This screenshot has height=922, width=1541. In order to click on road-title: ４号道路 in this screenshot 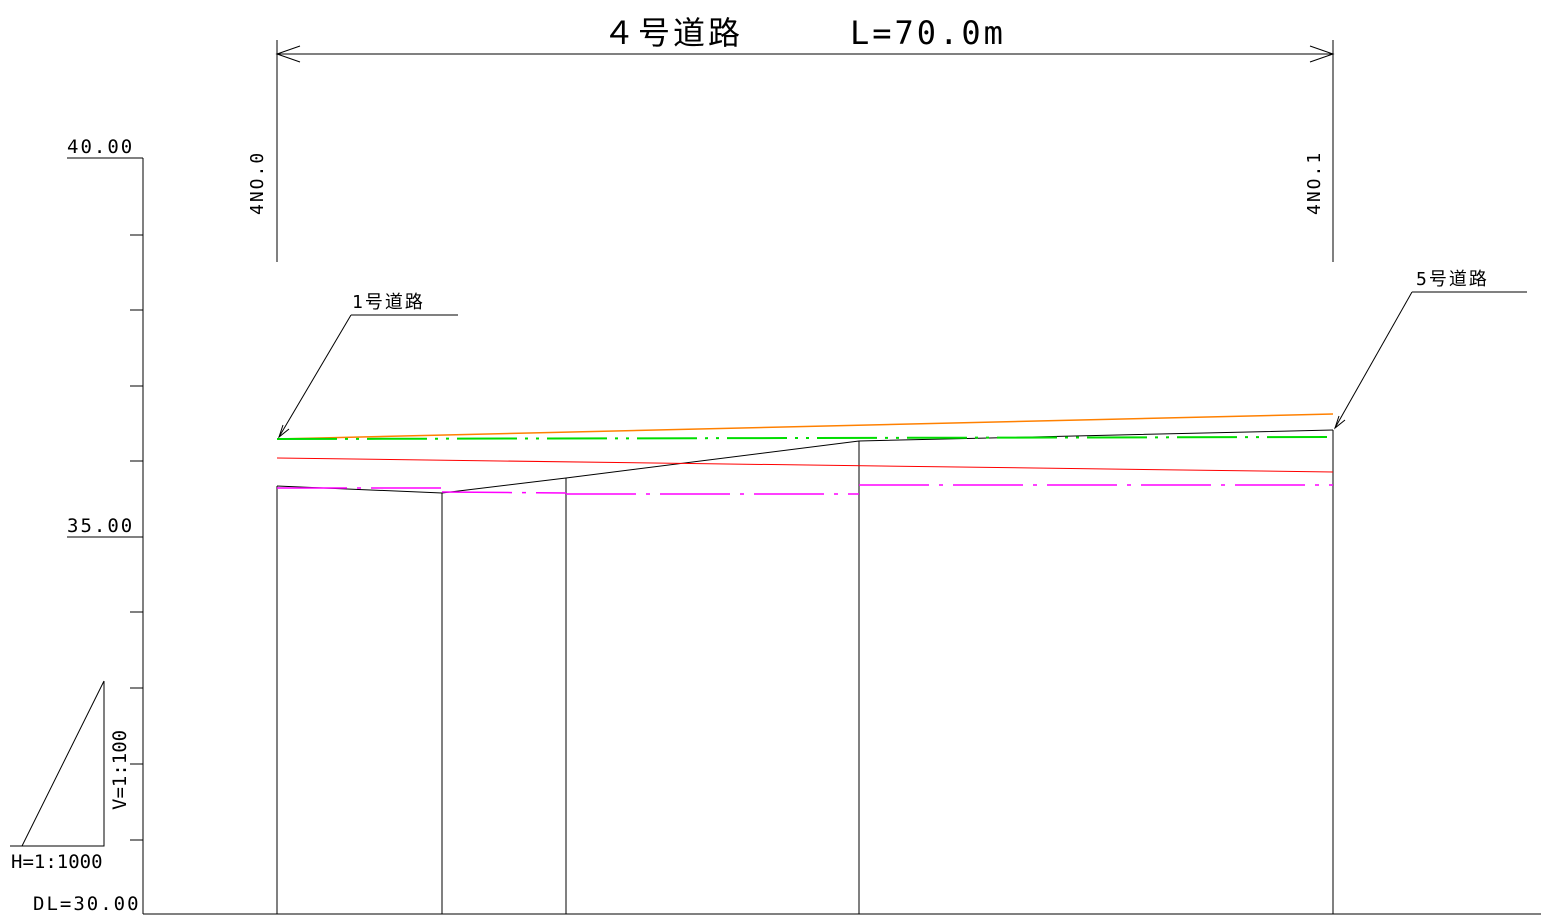, I will do `click(673, 33)`.